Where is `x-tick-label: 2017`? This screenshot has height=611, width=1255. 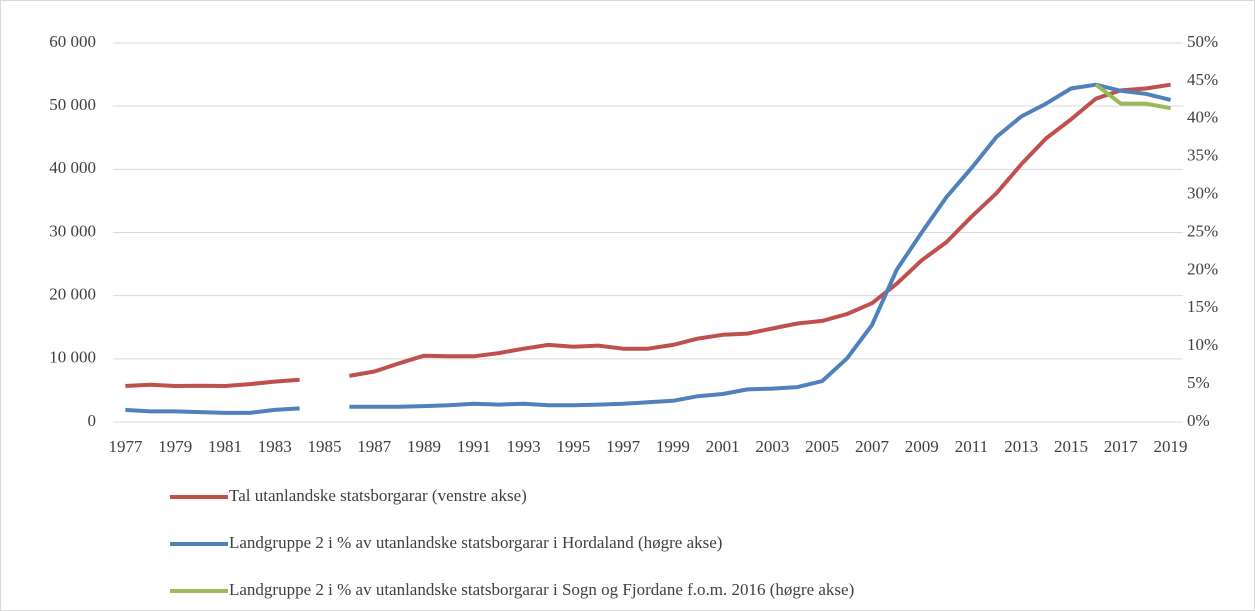
x-tick-label: 2017 is located at coordinates (1121, 446).